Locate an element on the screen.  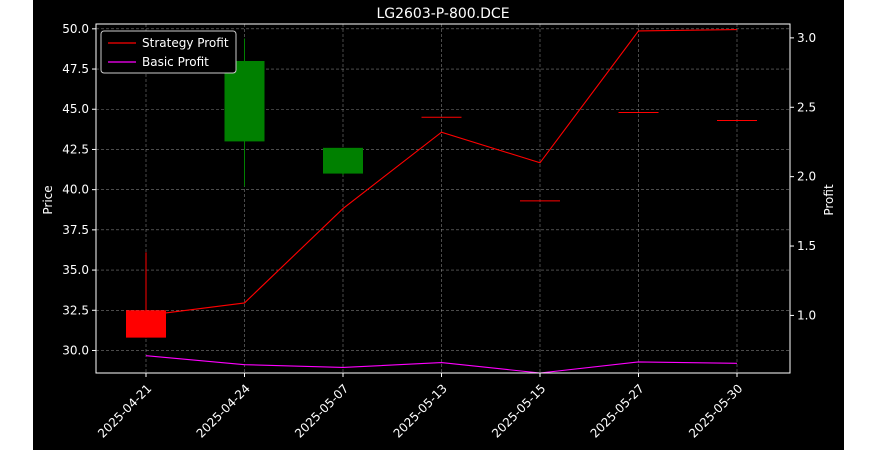
x-tick-label: 2025-05-13 is located at coordinates (420, 410).